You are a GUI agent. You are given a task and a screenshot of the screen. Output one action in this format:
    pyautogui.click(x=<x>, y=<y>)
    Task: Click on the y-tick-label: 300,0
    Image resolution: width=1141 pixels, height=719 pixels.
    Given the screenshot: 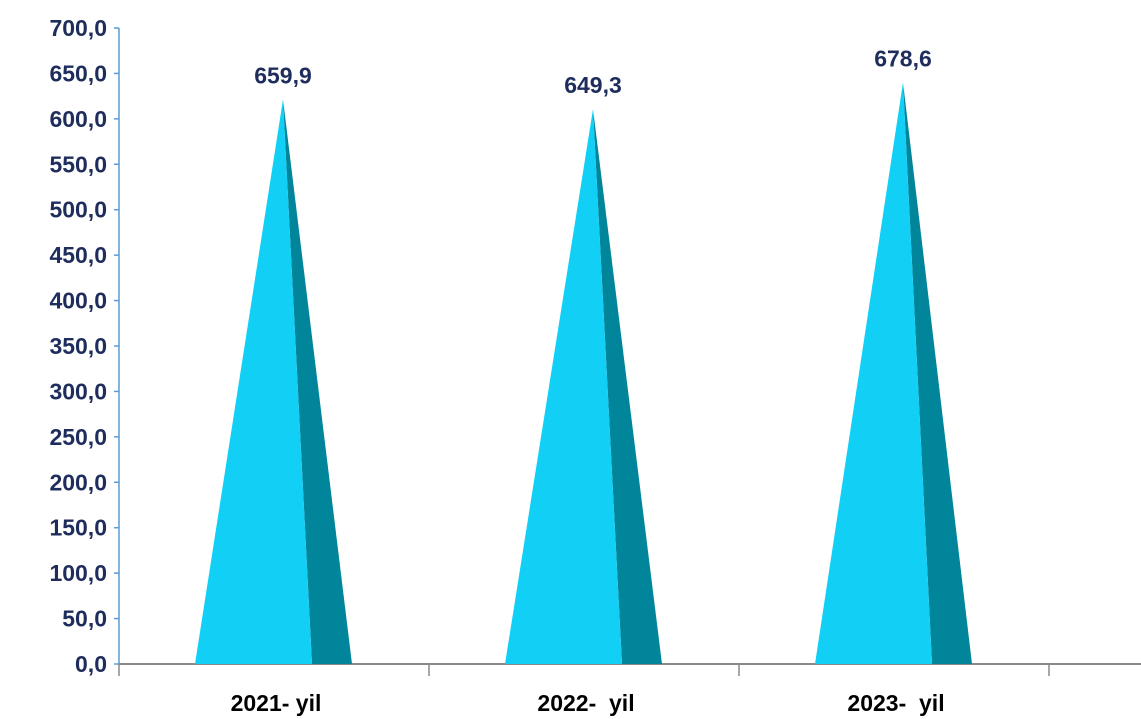 What is the action you would take?
    pyautogui.click(x=78, y=391)
    